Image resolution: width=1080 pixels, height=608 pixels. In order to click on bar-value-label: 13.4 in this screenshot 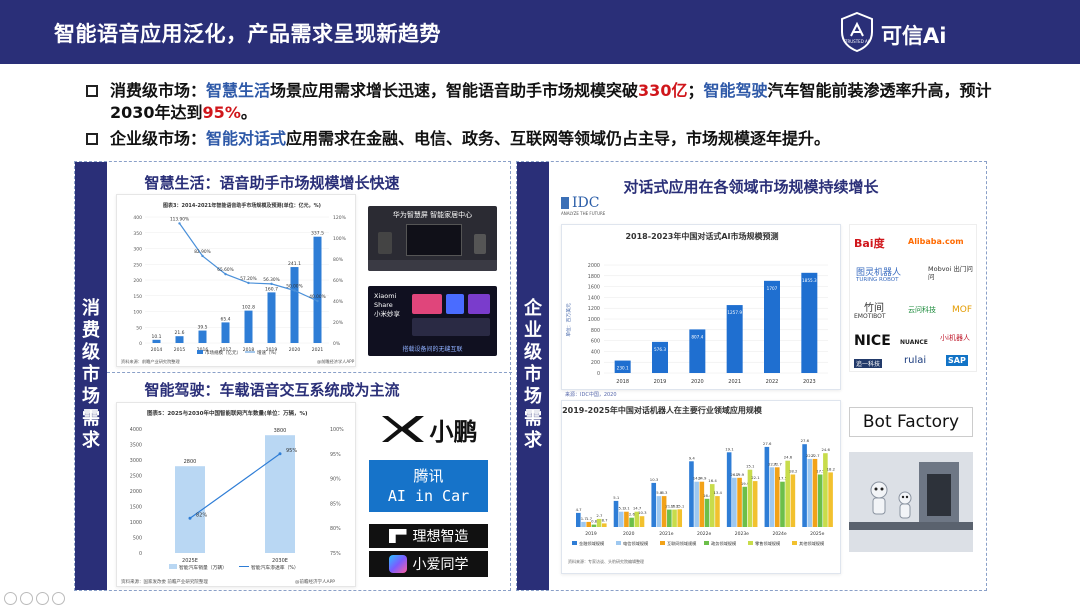, I will do `click(718, 492)`.